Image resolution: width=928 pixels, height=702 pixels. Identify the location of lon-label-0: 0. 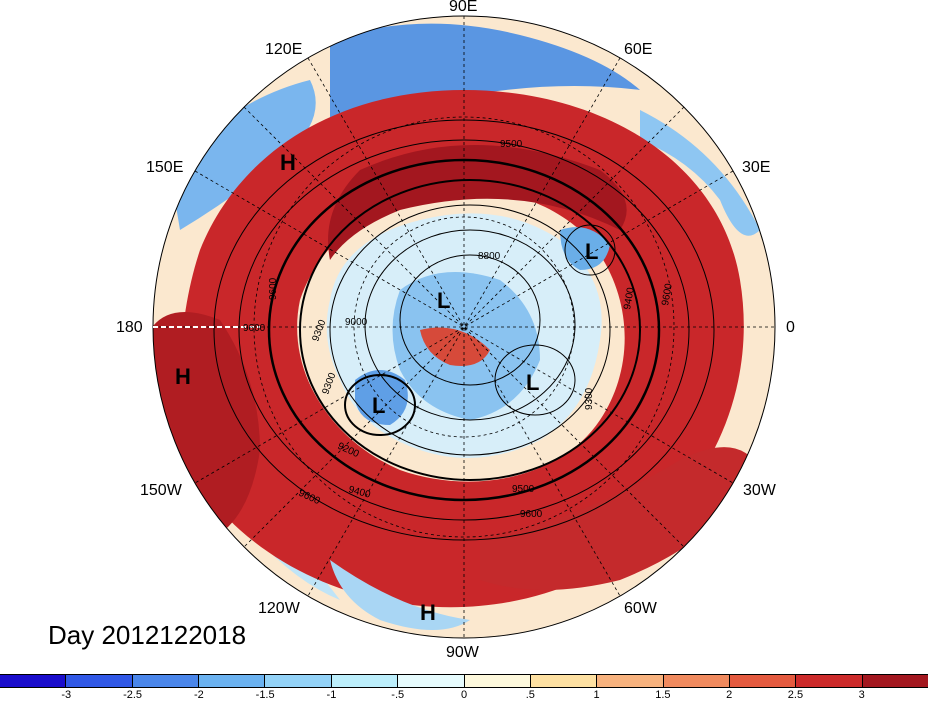
(790, 327).